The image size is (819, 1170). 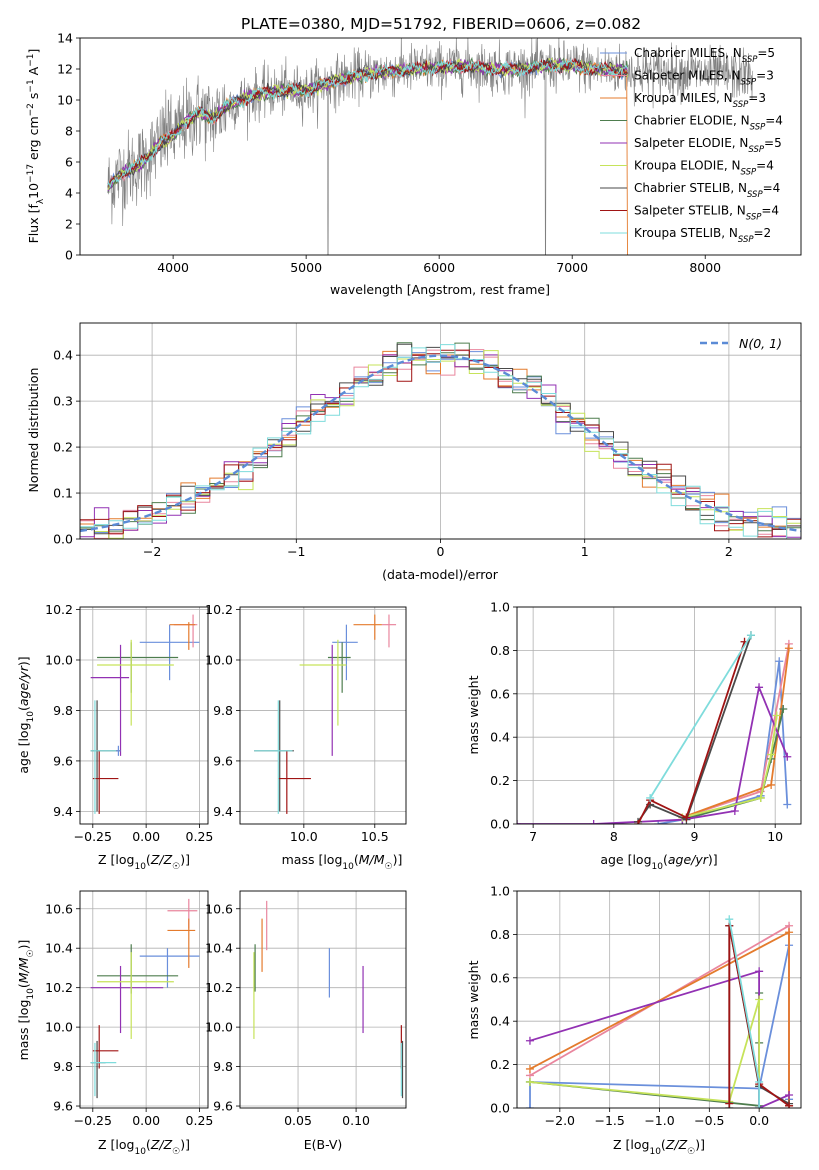 What do you see at coordinates (683, 98) in the screenshot?
I see `legend-label-main: Kroupa MILES, N` at bounding box center [683, 98].